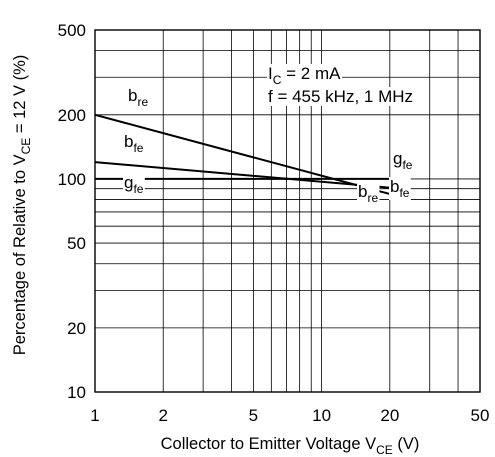 The image size is (495, 457). I want to click on series-line-bfe, so click(242, 175).